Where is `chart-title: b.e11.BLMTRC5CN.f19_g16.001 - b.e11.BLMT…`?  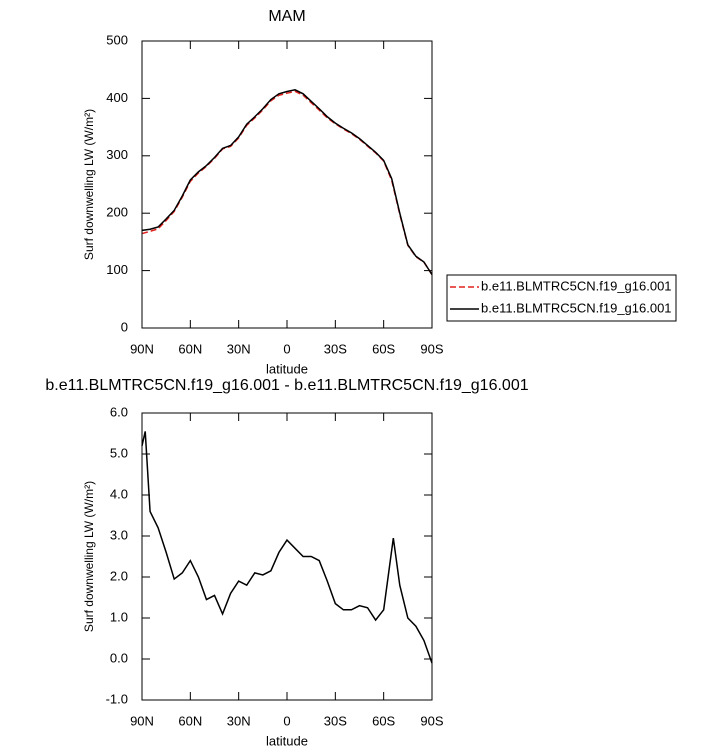 chart-title: b.e11.BLMTRC5CN.f19_g16.001 - b.e11.BLMT… is located at coordinates (286, 385).